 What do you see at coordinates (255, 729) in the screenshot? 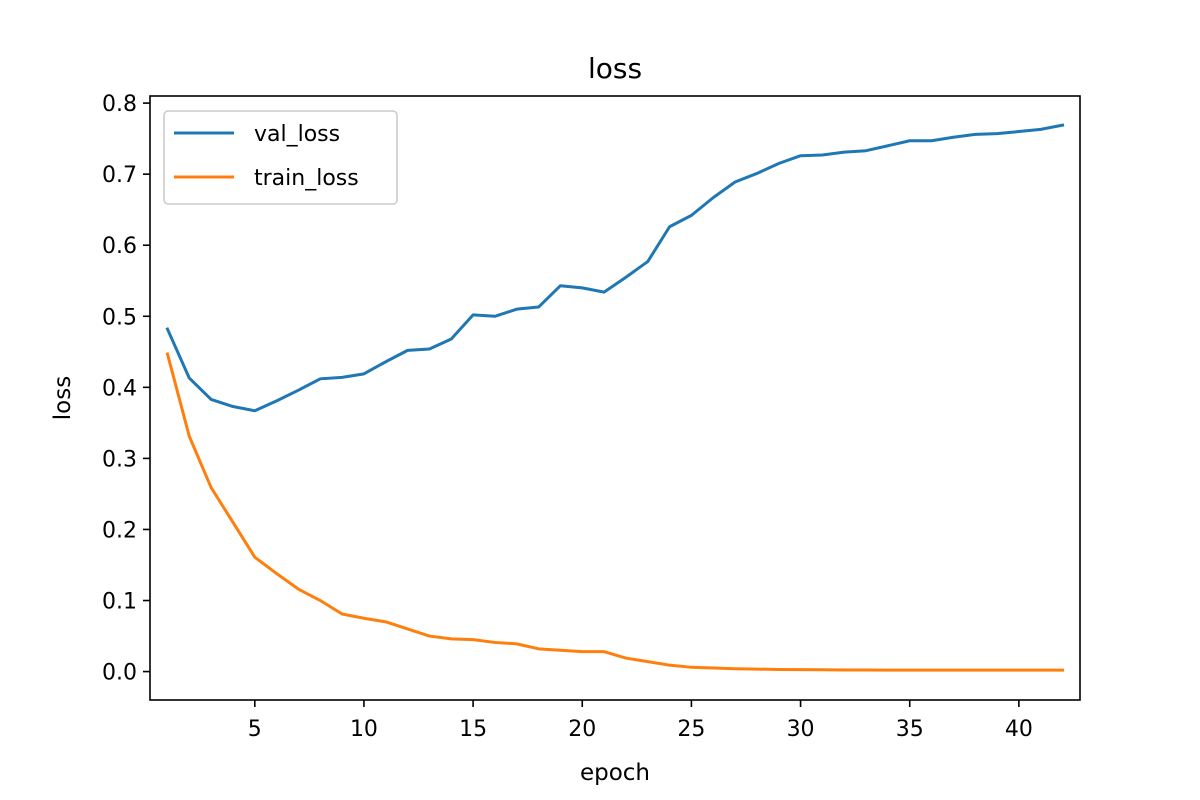
I see `x-tick-label: 5` at bounding box center [255, 729].